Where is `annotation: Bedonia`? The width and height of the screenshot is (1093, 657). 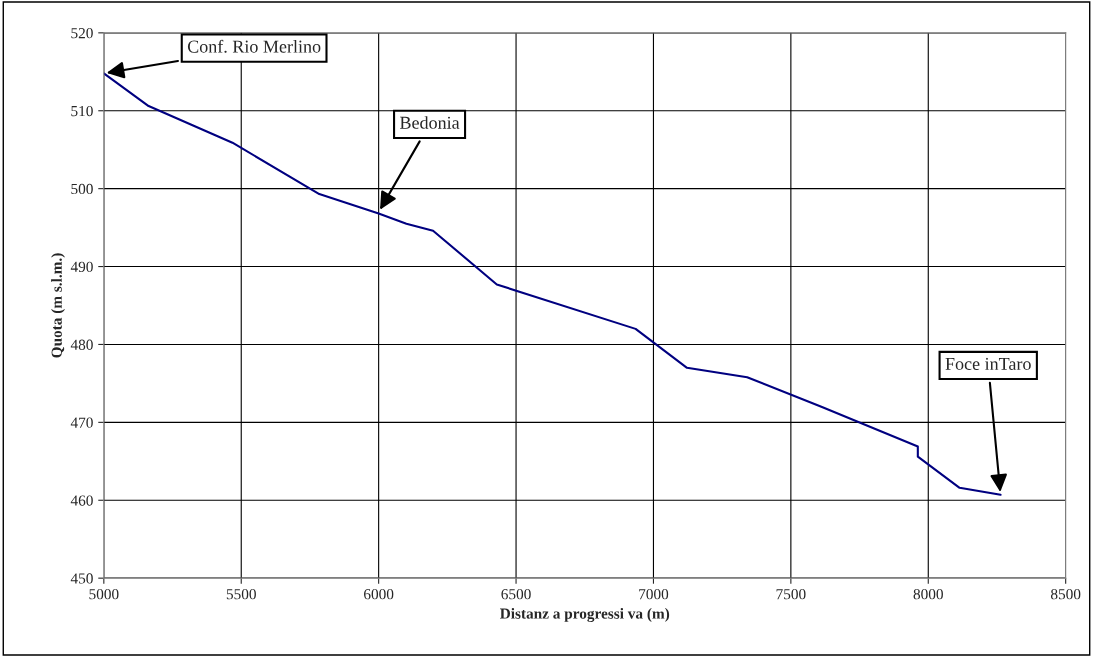
annotation: Bedonia is located at coordinates (430, 122).